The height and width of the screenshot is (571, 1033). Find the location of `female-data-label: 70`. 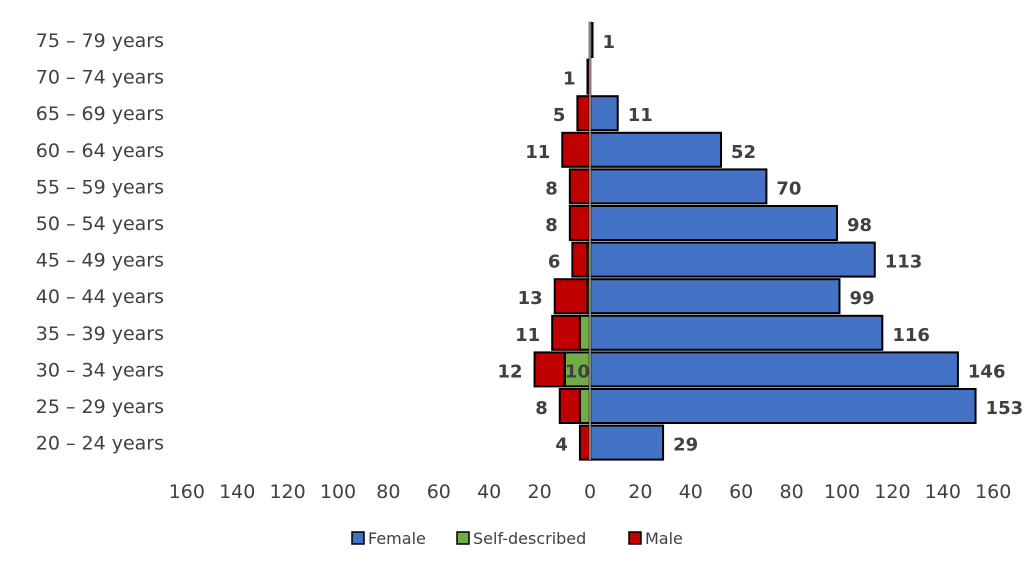

female-data-label: 70 is located at coordinates (788, 188).